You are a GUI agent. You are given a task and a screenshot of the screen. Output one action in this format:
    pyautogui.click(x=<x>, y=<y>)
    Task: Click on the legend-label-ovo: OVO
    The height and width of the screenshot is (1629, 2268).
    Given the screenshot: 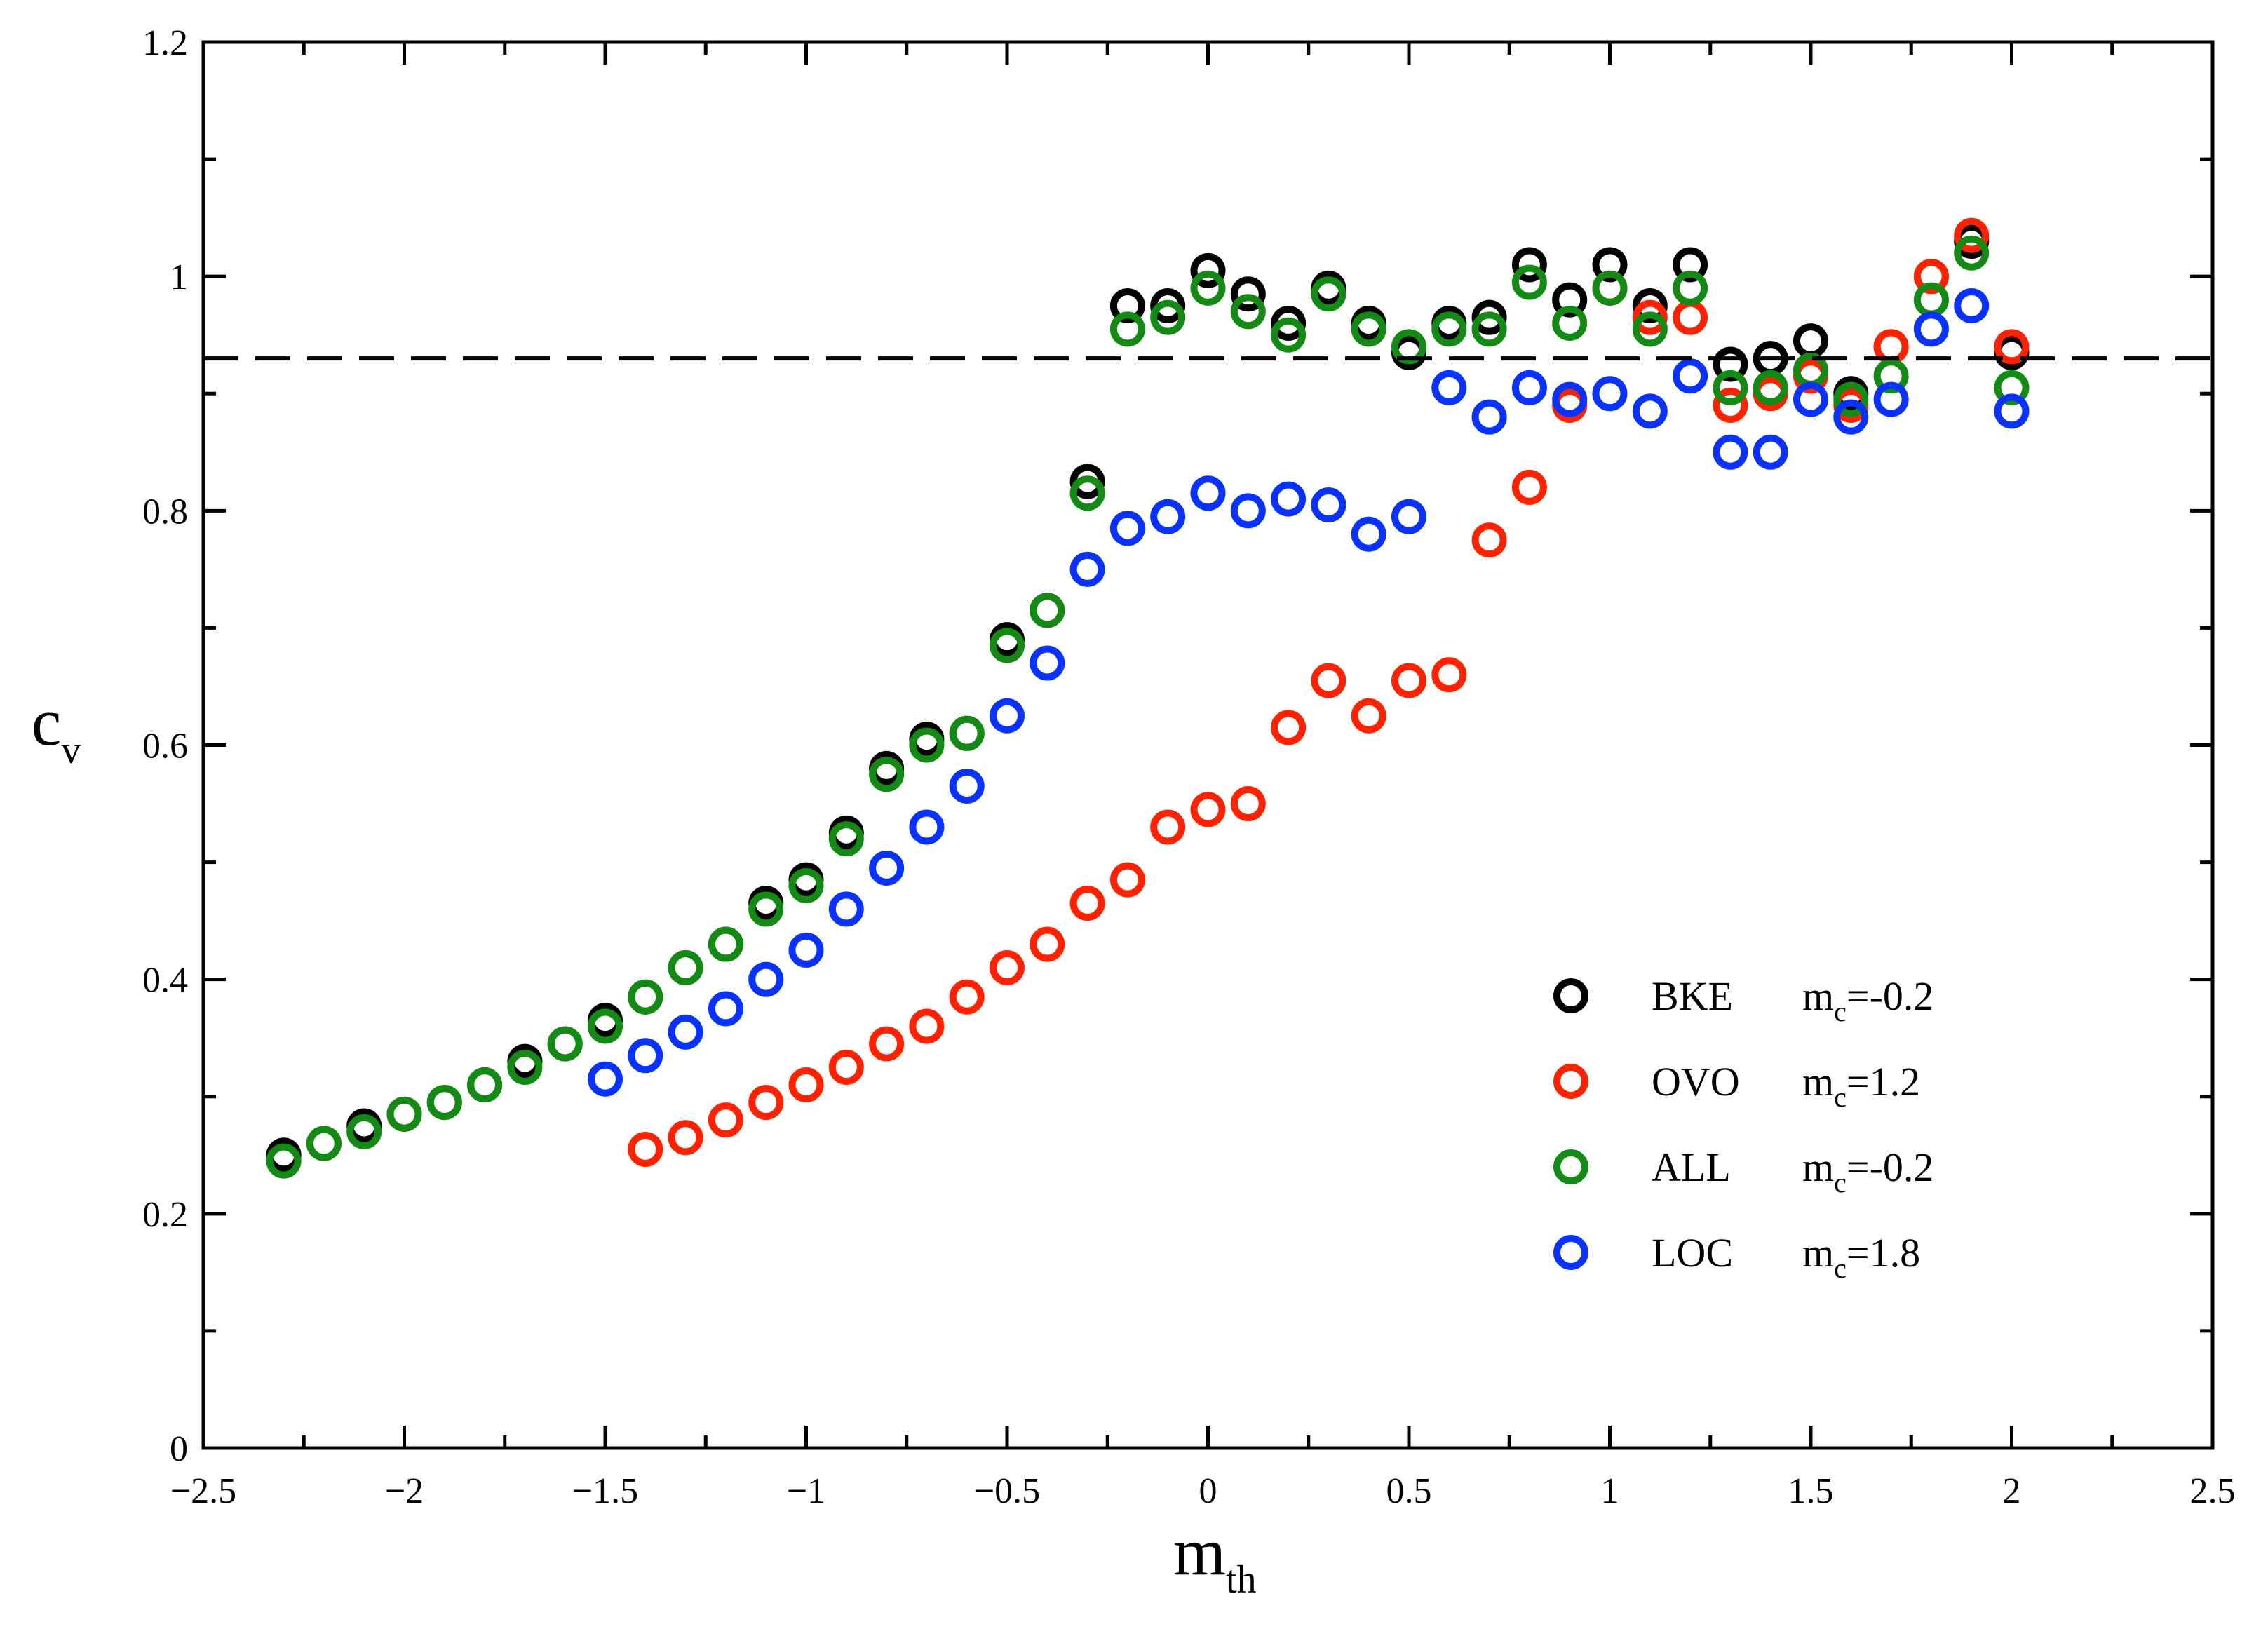 What is the action you would take?
    pyautogui.click(x=1696, y=1082)
    